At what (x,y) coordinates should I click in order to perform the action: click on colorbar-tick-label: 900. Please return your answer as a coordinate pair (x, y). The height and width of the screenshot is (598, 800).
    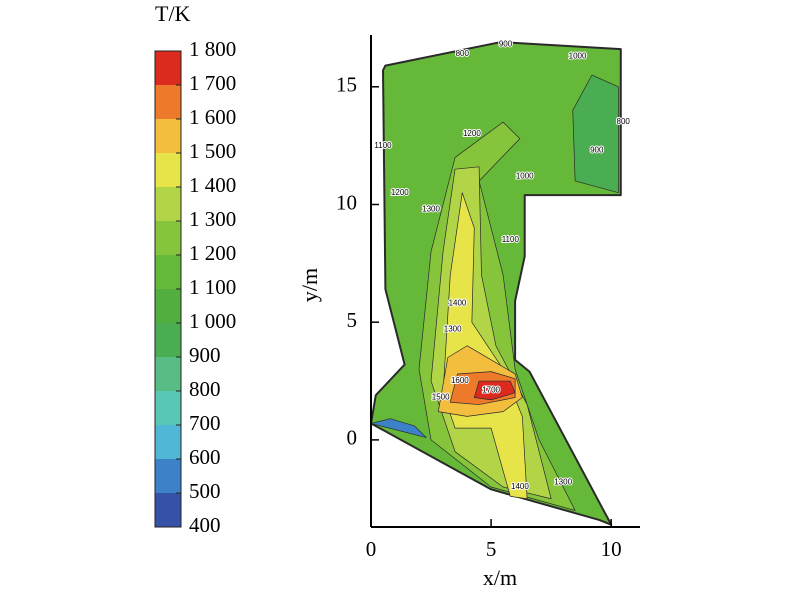
    Looking at the image, I should click on (205, 355).